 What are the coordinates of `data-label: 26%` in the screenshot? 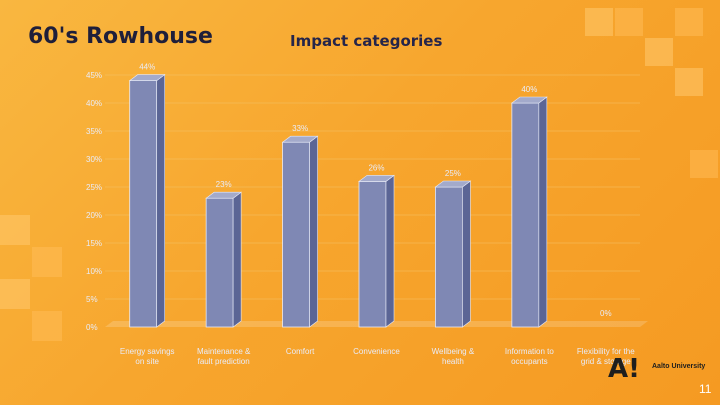 It's located at (376, 167).